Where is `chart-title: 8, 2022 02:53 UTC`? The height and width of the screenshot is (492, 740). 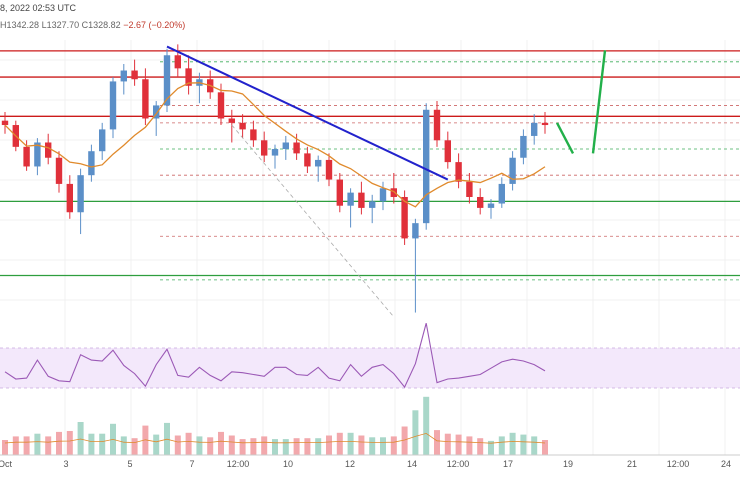 chart-title: 8, 2022 02:53 UTC is located at coordinates (38, 8).